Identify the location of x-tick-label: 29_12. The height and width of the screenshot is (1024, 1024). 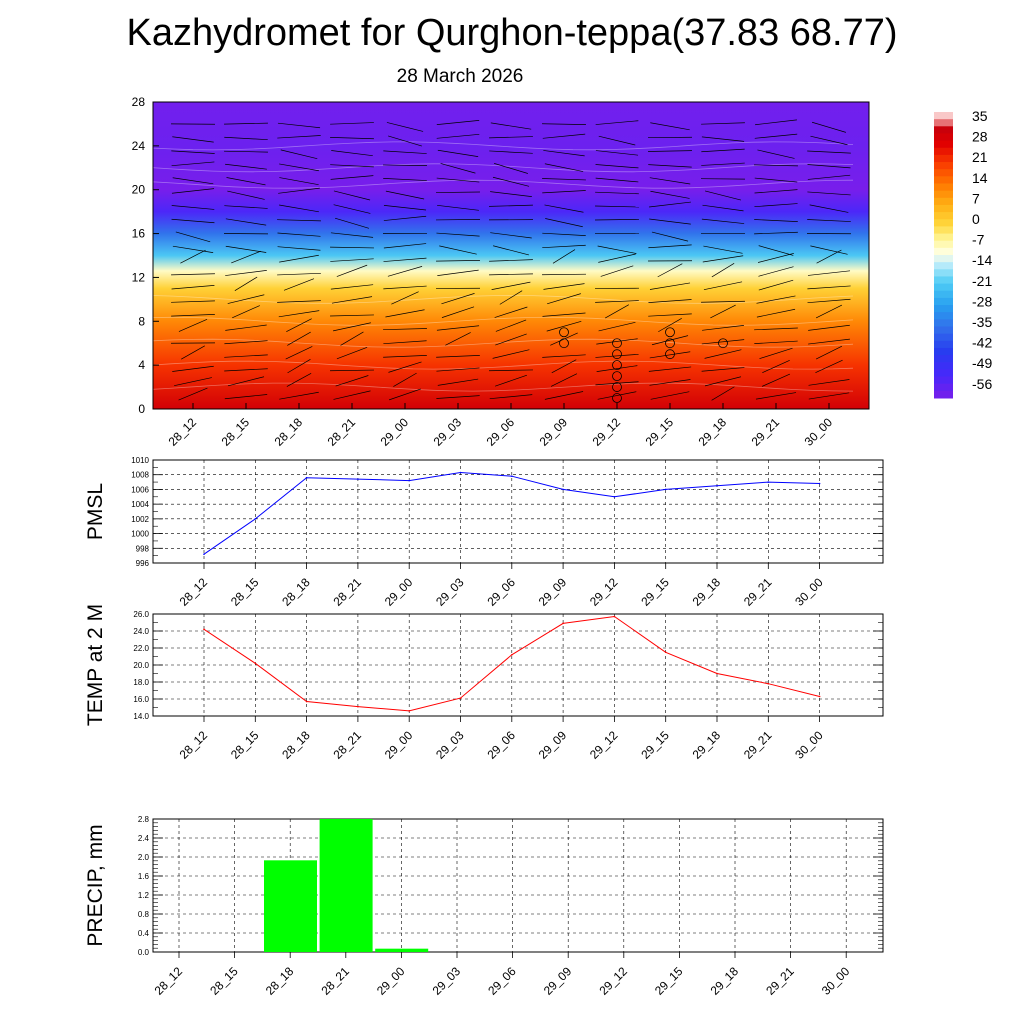
(613, 981).